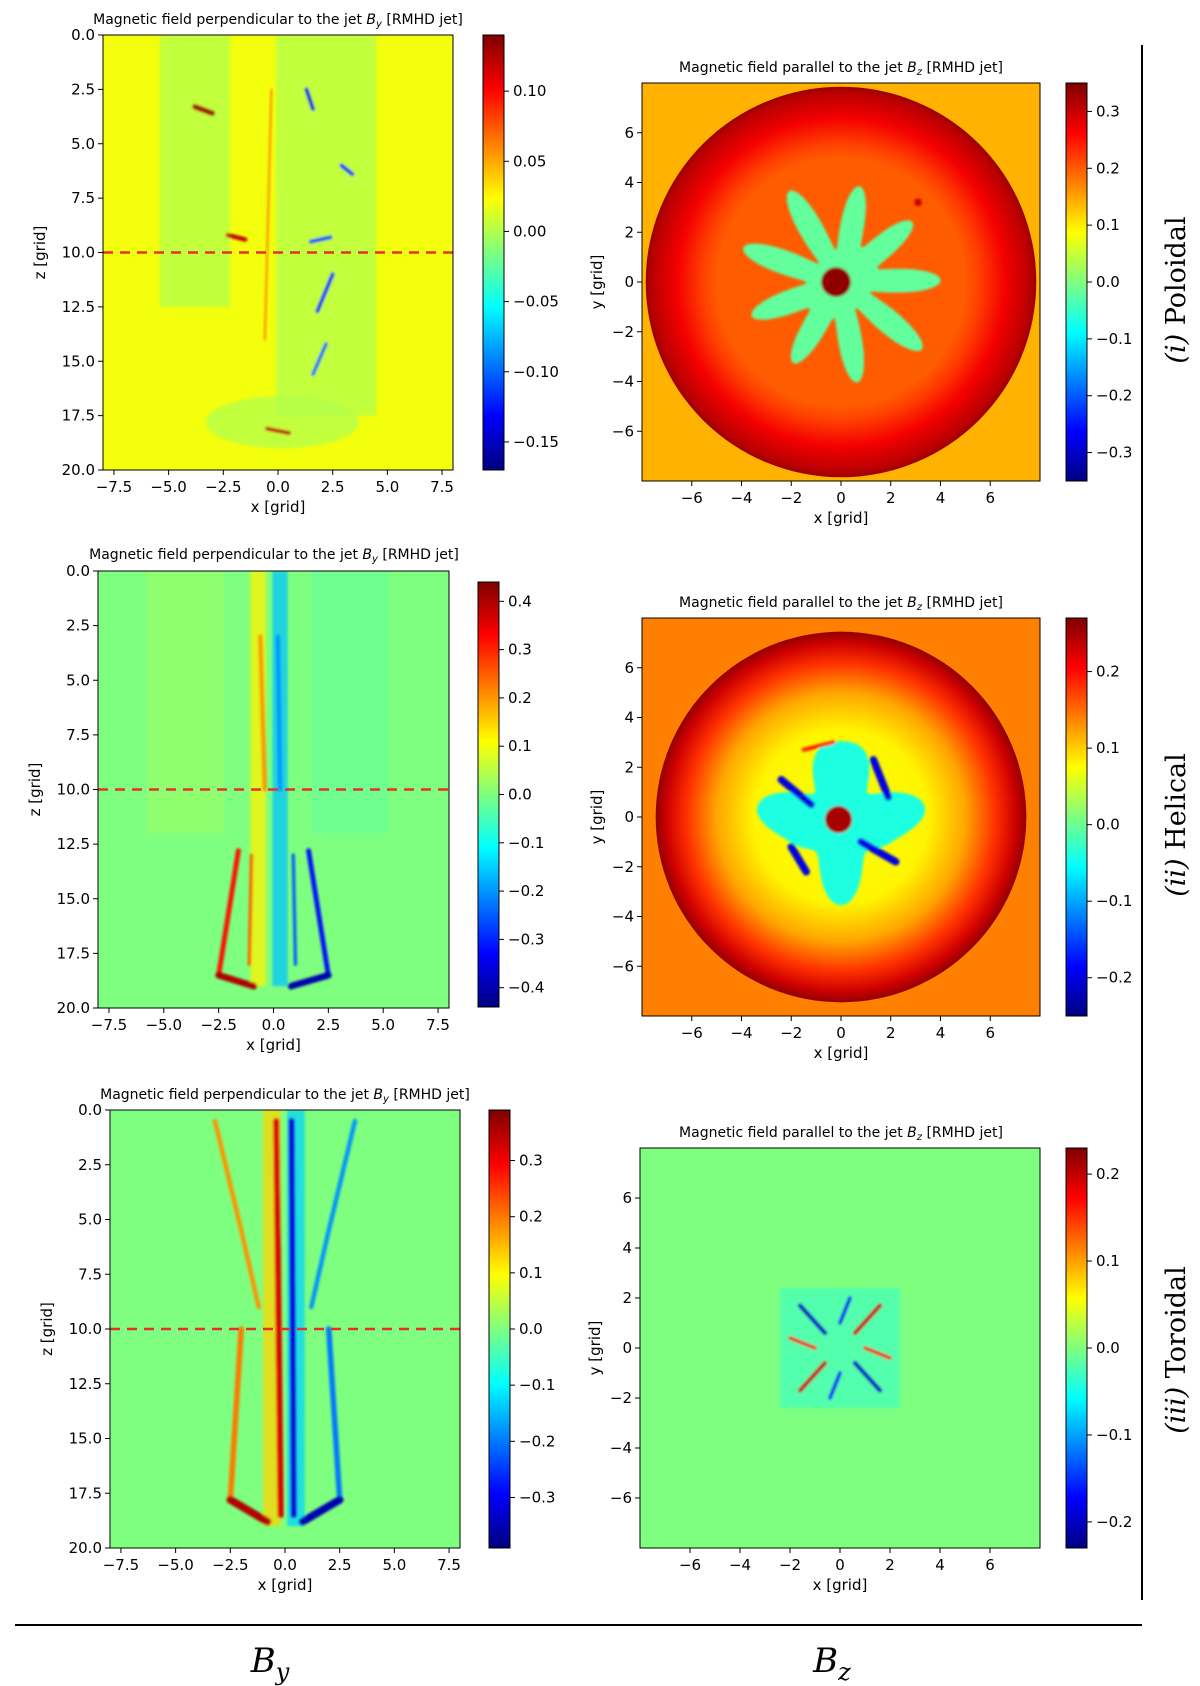 This screenshot has width=1200, height=1686. Describe the element at coordinates (627, 1298) in the screenshot. I see `bz-toroidal-ytick-label: 2` at that location.